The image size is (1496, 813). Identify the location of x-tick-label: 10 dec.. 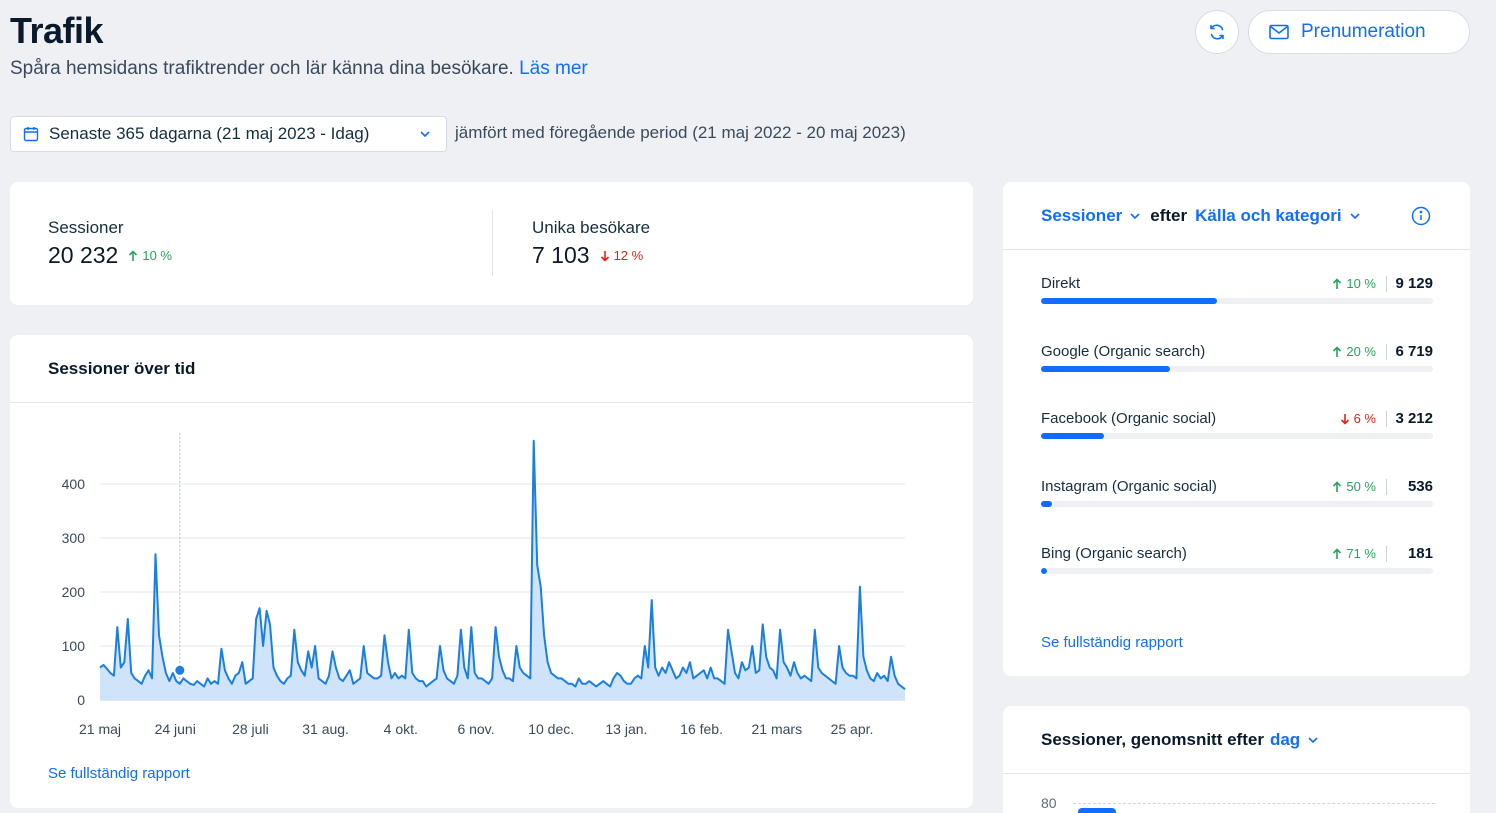
(551, 729).